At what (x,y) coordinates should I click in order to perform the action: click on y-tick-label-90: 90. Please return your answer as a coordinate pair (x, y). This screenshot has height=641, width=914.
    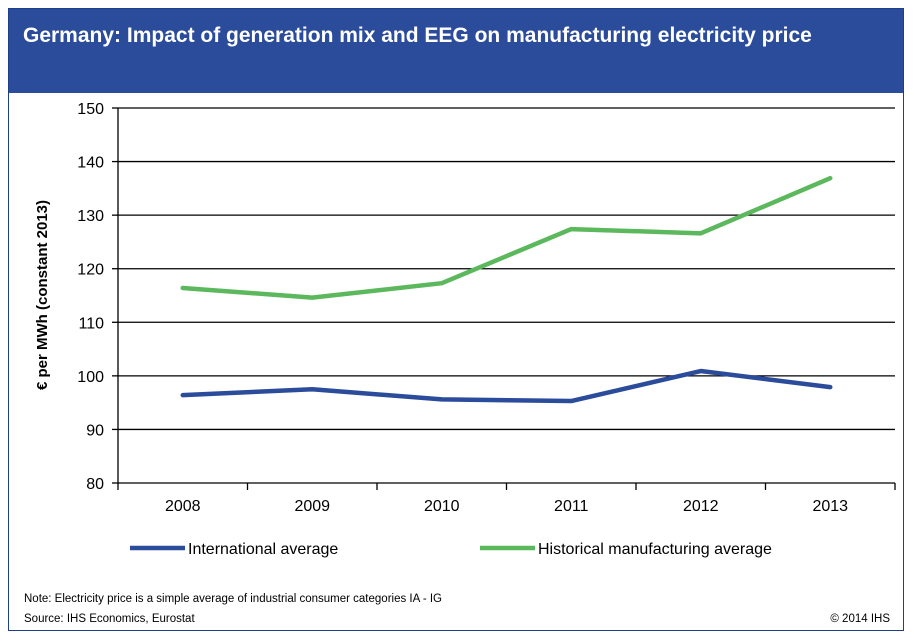
    Looking at the image, I should click on (95, 430).